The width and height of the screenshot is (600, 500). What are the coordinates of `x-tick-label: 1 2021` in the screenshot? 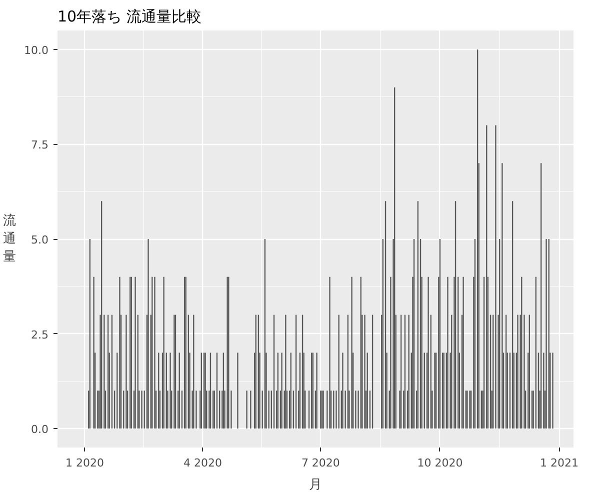 It's located at (559, 463).